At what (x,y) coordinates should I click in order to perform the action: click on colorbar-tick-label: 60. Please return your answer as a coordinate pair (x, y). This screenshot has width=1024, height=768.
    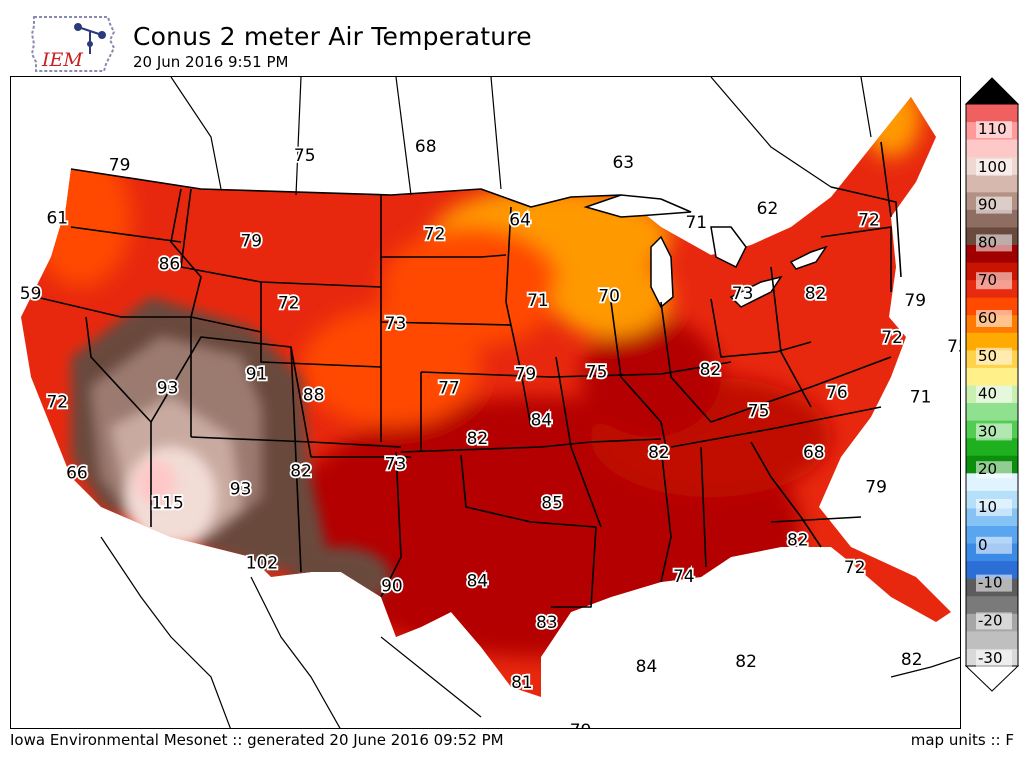
    Looking at the image, I should click on (987, 318).